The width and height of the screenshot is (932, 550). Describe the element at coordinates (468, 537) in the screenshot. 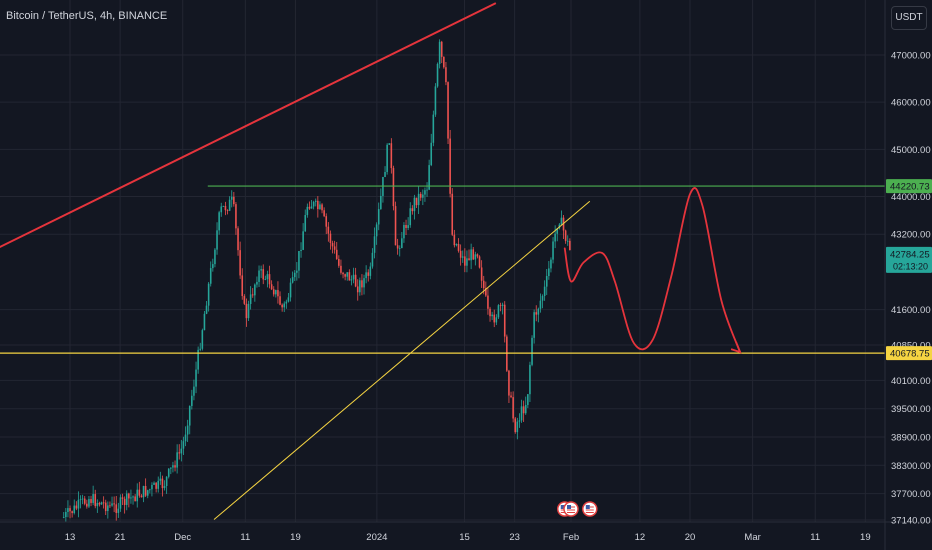

I see `time-axis: 13 21 Dec 11 19 2024 15 23 Feb 12 20 Mar 11 19` at that location.